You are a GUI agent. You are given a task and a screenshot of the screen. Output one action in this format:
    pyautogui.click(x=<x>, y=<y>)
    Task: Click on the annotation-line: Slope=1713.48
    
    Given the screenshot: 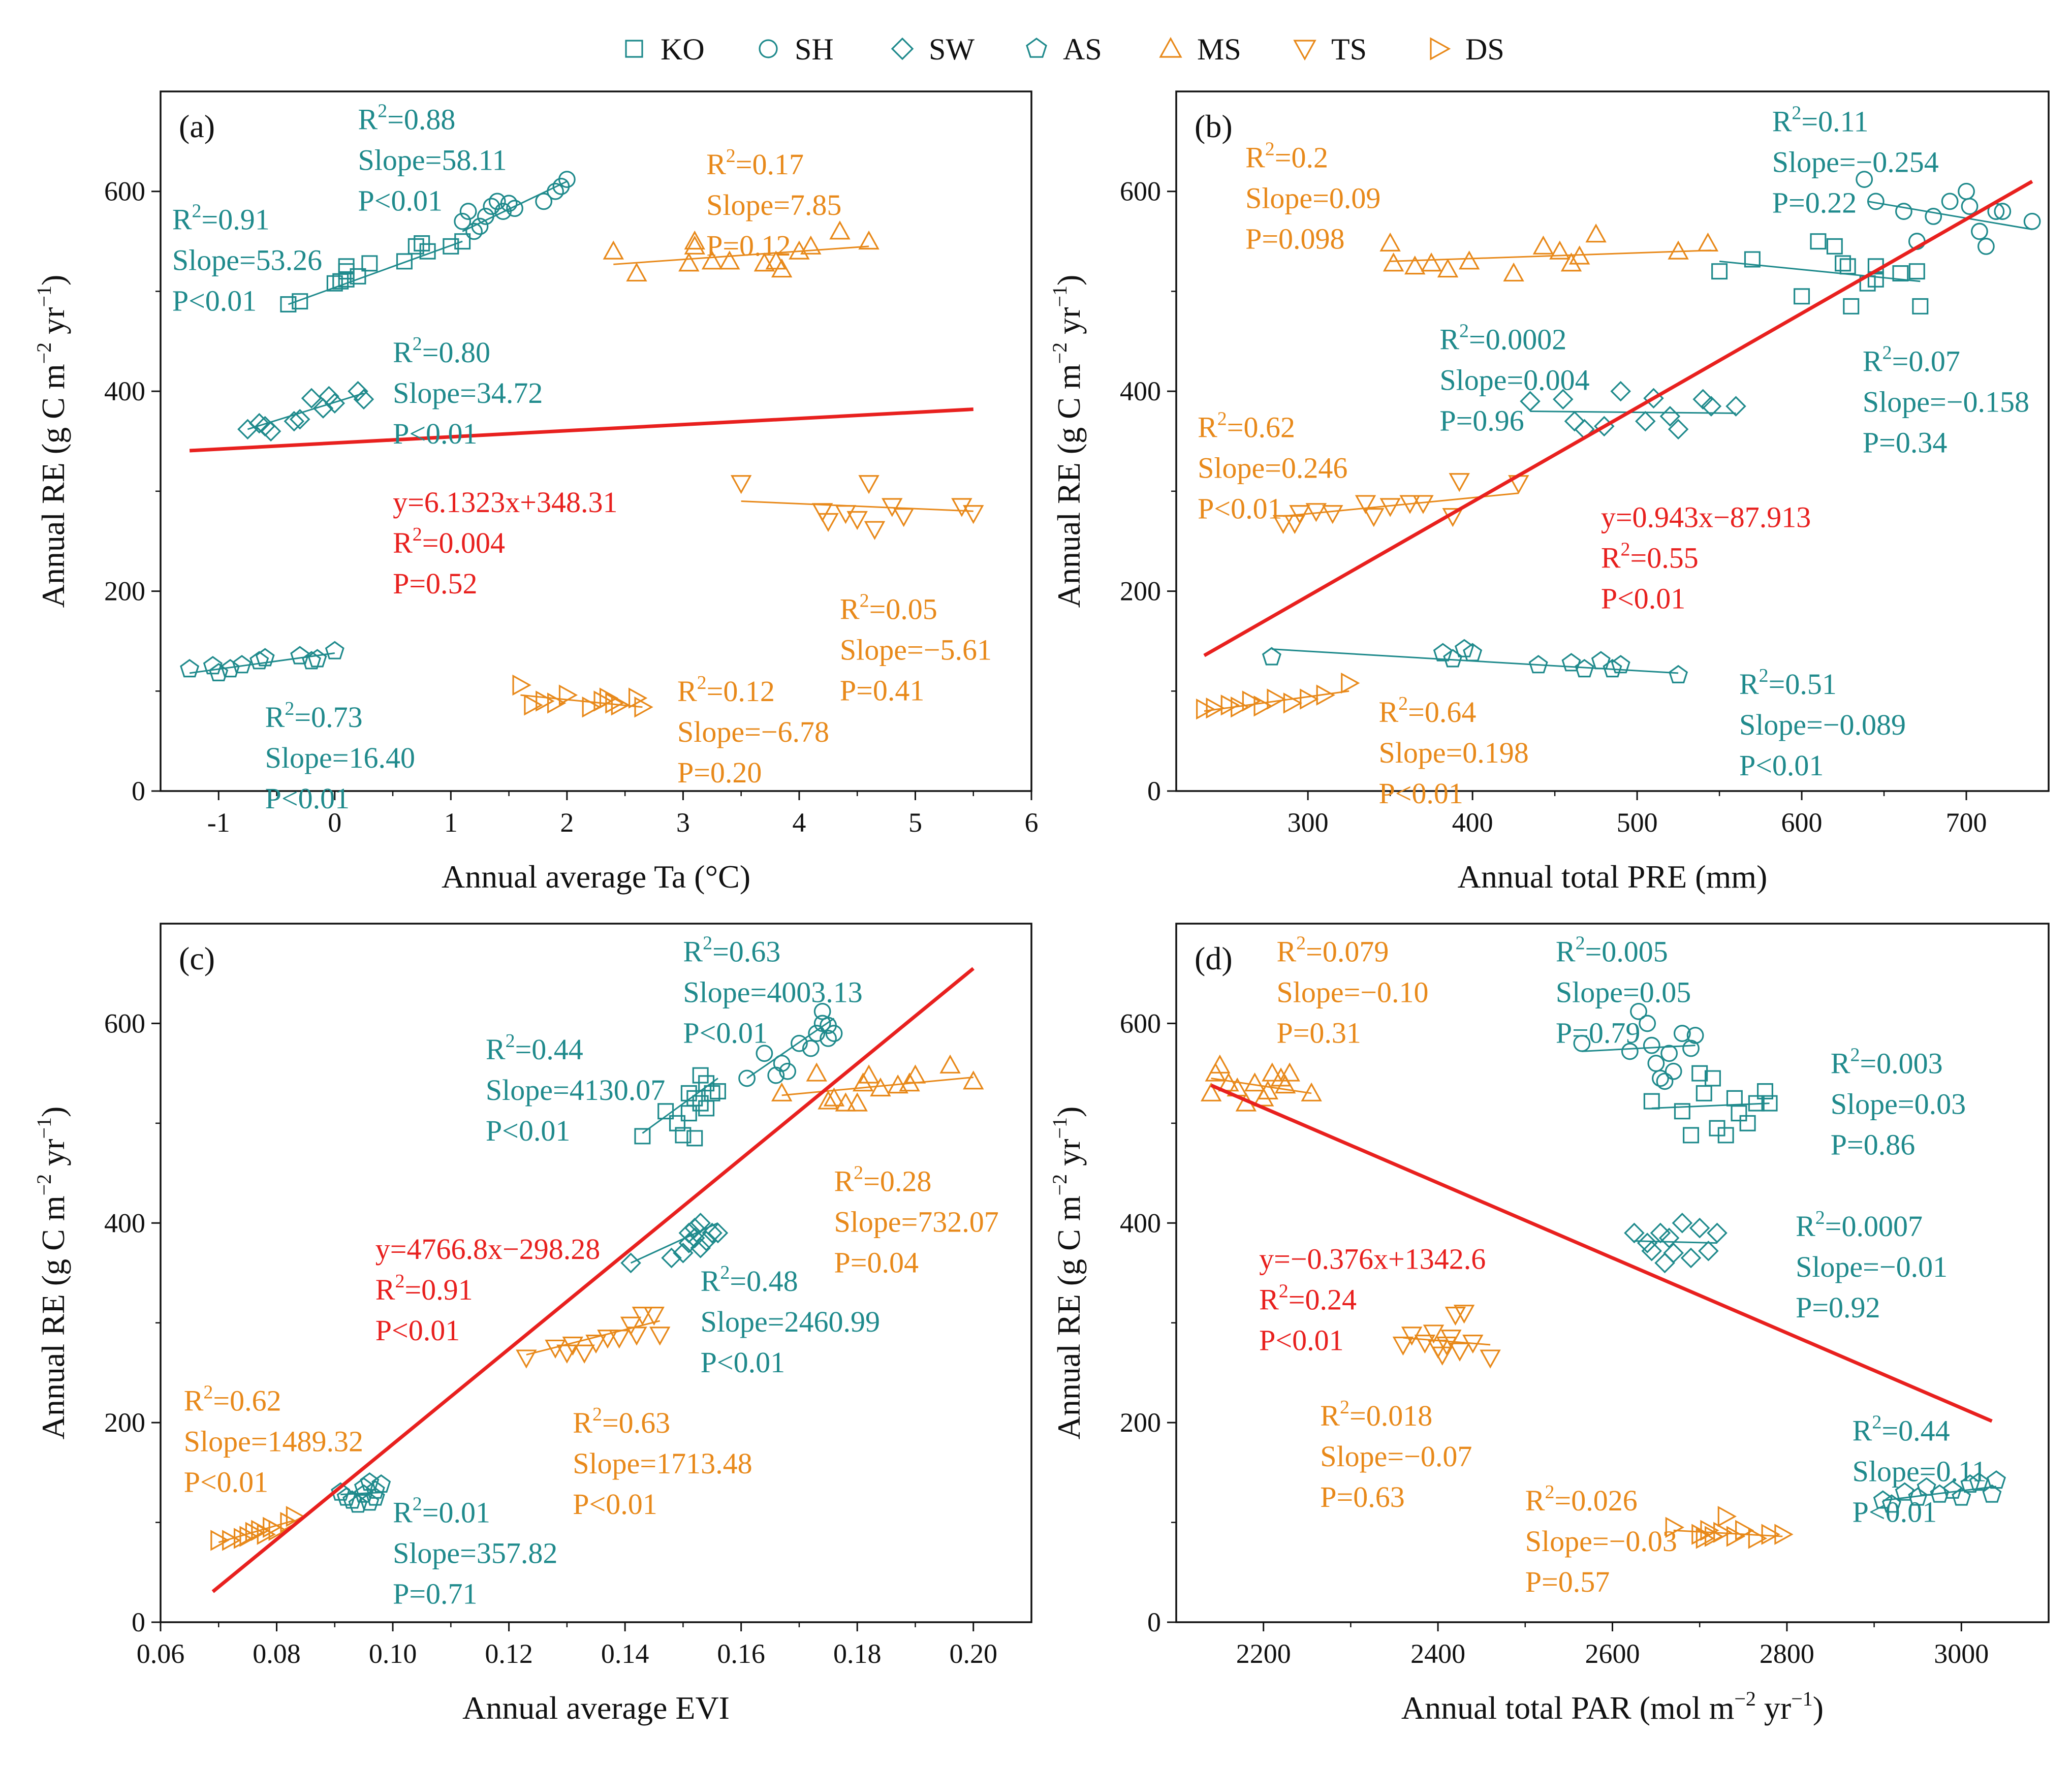 What is the action you would take?
    pyautogui.click(x=662, y=1463)
    